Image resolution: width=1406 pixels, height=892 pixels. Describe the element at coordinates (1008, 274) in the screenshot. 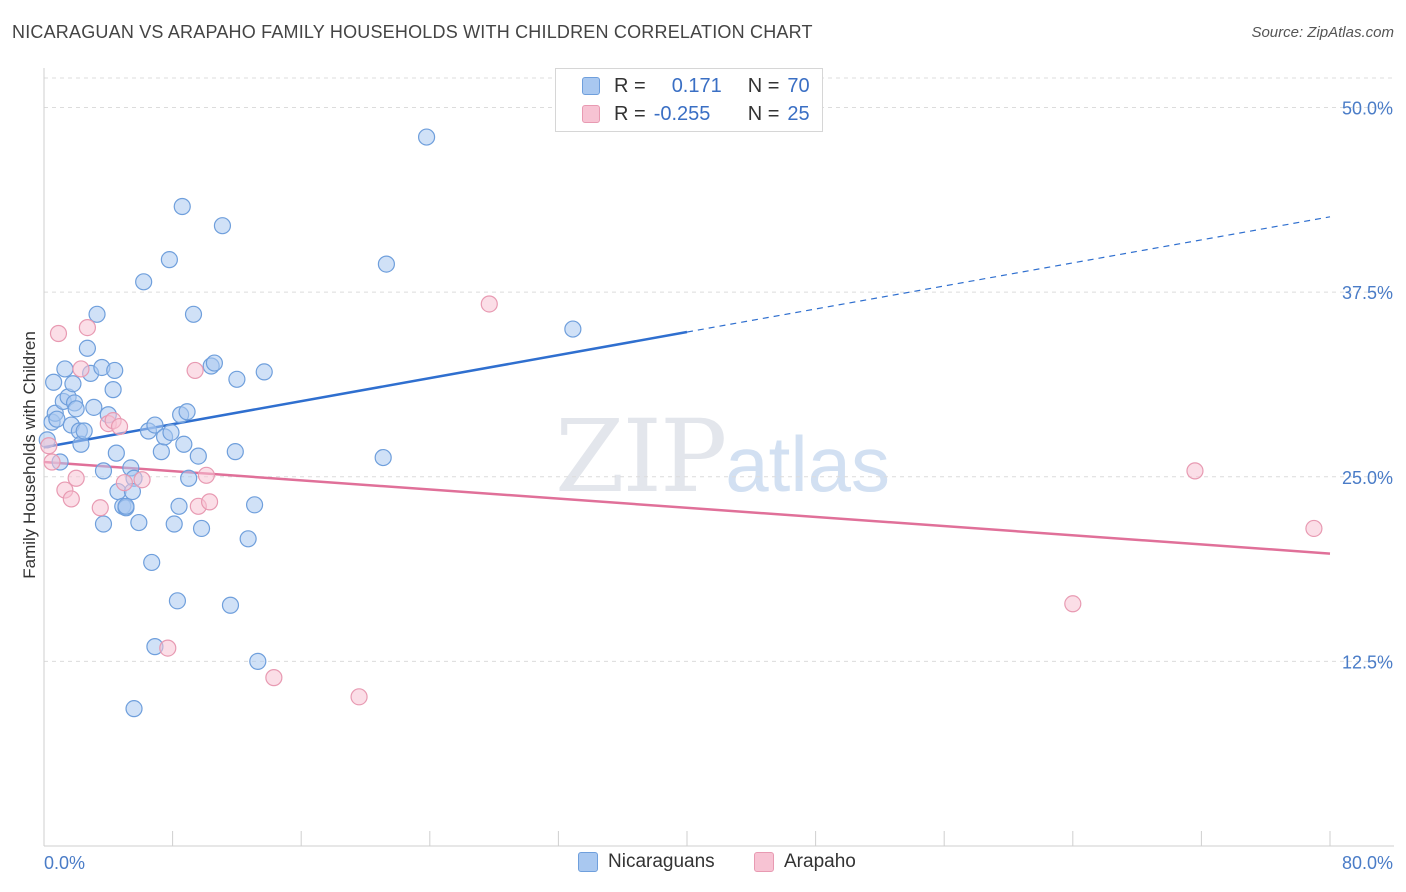

I see `nicaraguan-trendline-extension` at that location.